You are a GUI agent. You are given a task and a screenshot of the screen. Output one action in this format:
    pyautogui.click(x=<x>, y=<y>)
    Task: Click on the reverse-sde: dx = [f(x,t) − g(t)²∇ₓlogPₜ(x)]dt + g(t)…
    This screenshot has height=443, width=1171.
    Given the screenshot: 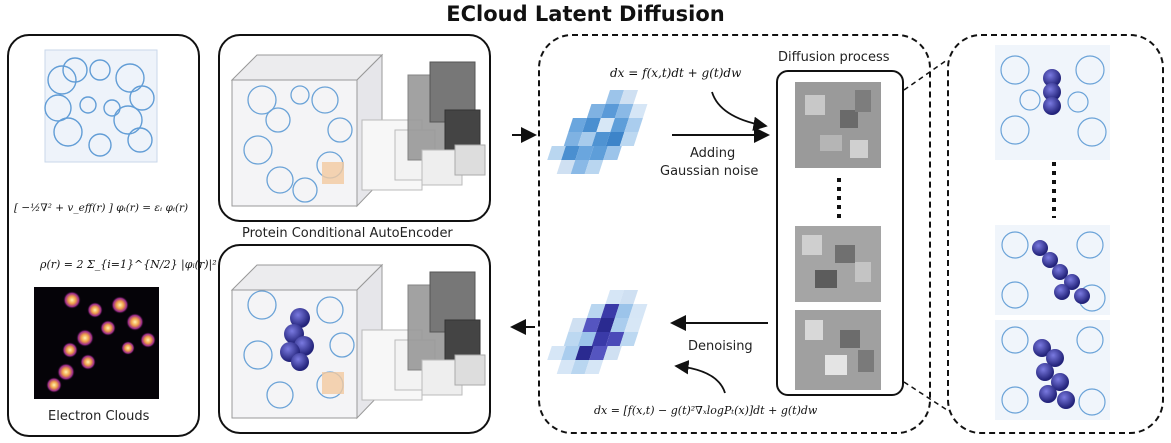 What is the action you would take?
    pyautogui.click(x=706, y=410)
    